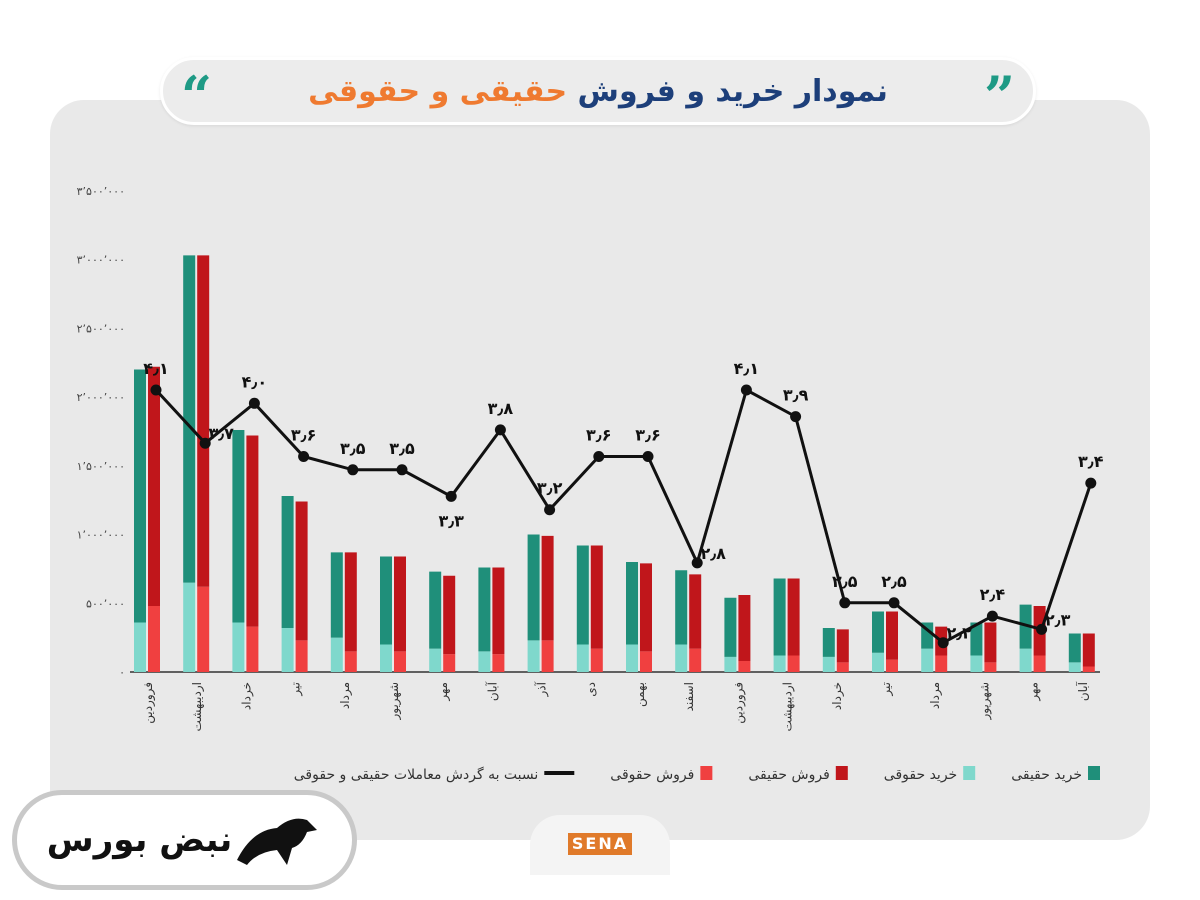 Image resolution: width=1200 pixels, height=900 pixels. I want to click on x-tick-label: اردیبهشت, so click(197, 706).